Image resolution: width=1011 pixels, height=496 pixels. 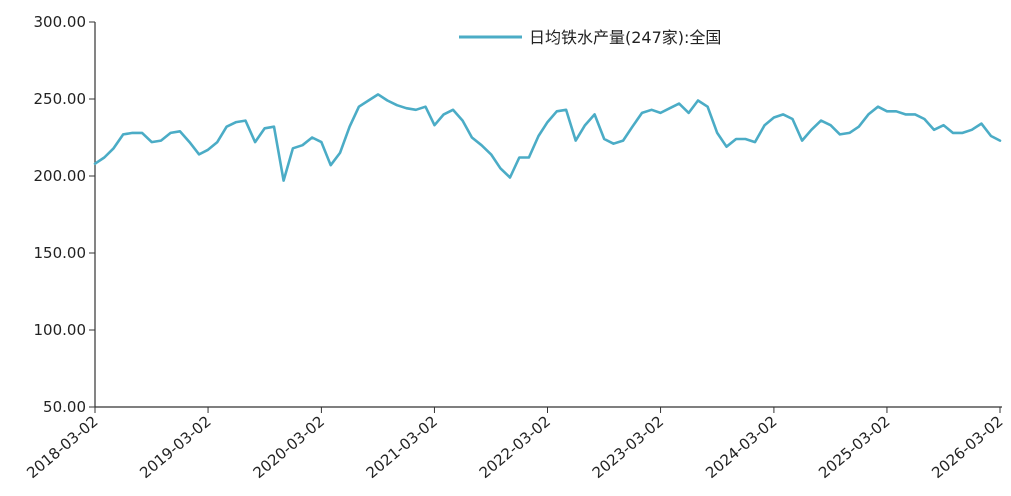 I want to click on x-tick-label: 2022-03-02, so click(x=515, y=447).